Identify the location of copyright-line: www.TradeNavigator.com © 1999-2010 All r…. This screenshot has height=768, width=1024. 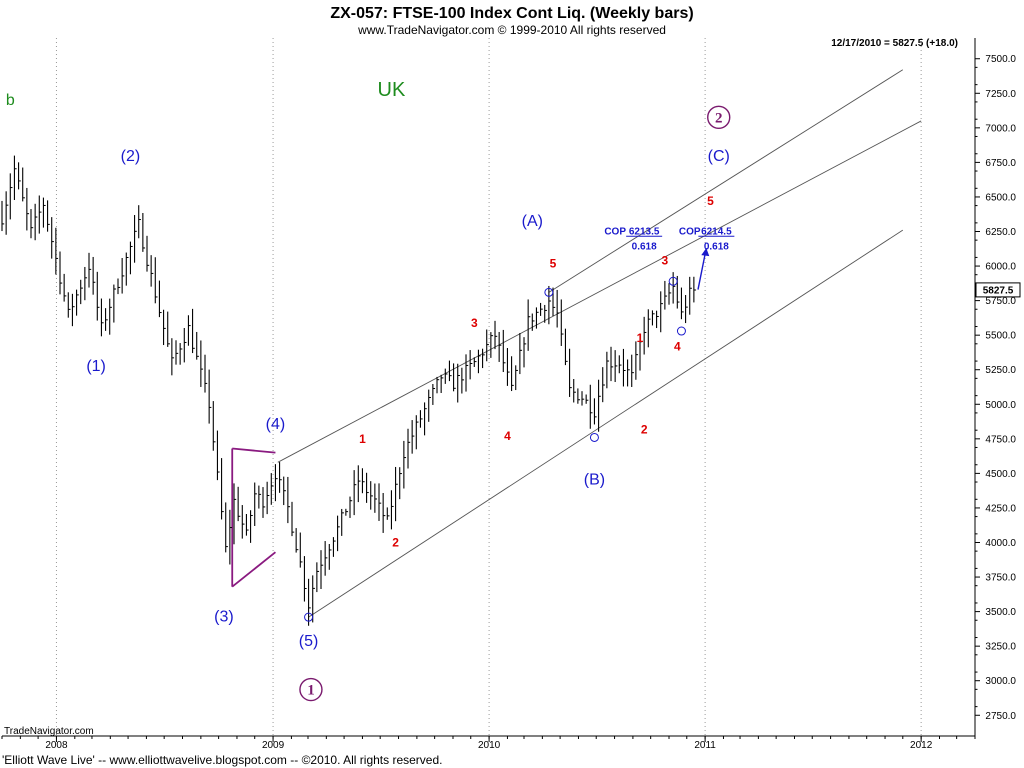
(511, 30).